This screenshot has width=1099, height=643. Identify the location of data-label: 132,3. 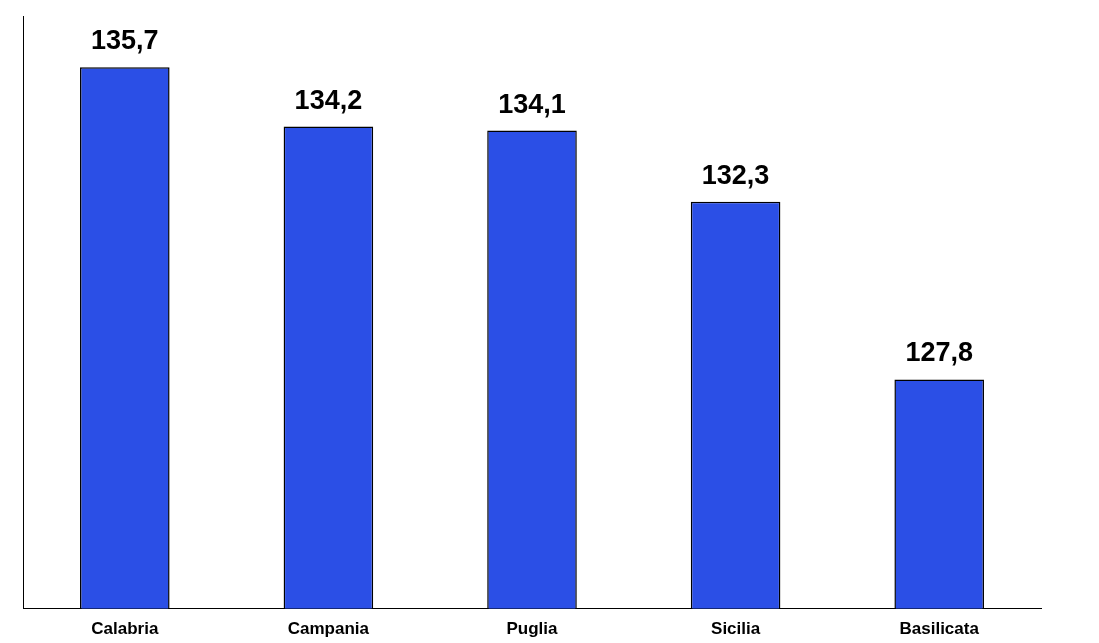
(735, 174).